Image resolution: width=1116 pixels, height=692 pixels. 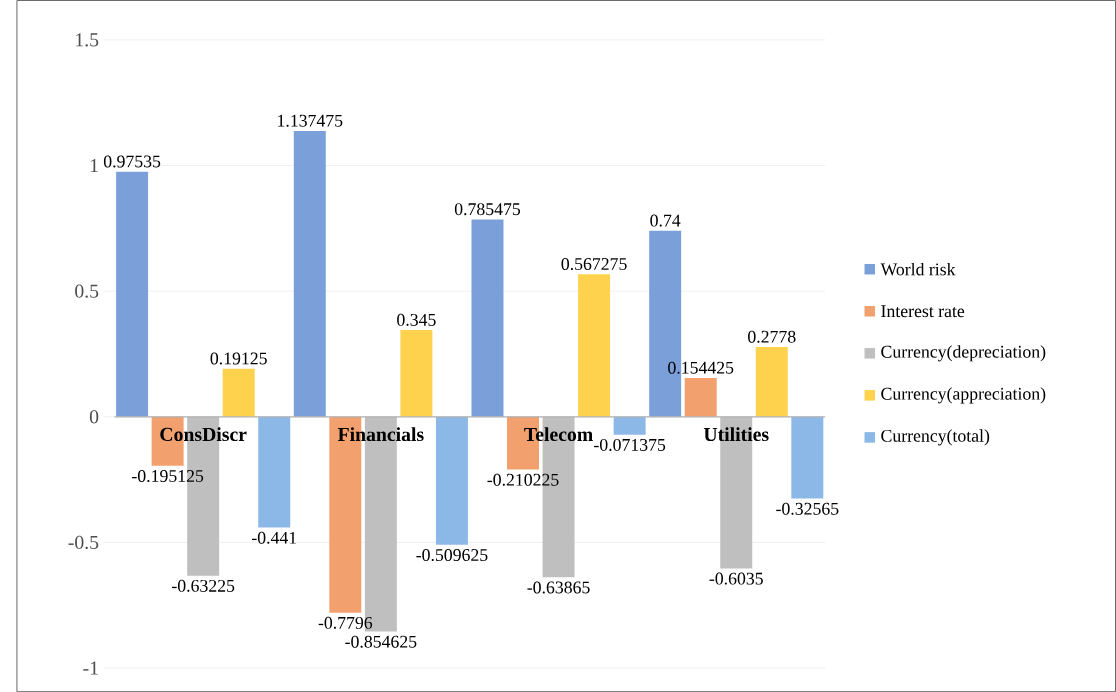 I want to click on x-tick-label: Telecom, so click(x=558, y=434).